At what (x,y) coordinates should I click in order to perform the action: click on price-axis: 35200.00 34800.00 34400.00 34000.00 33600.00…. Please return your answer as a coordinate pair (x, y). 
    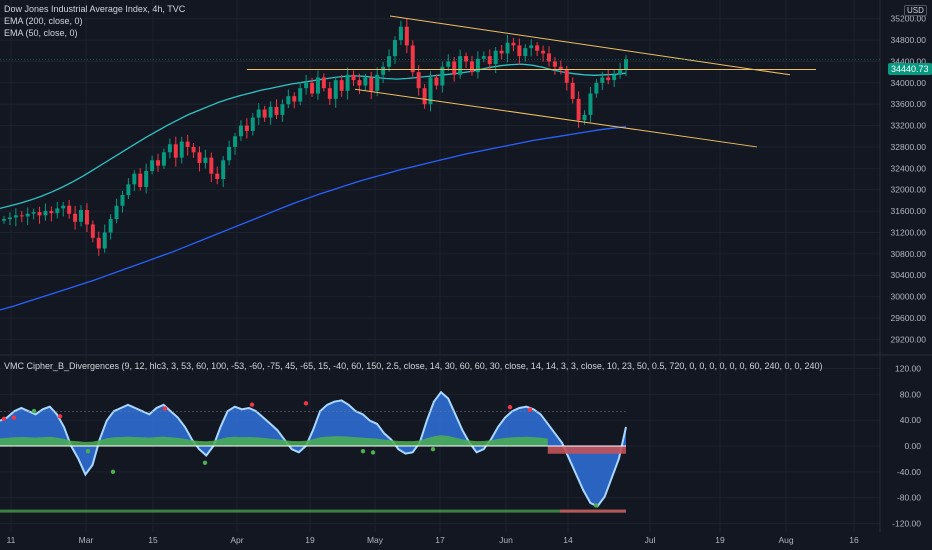
    Looking at the image, I should click on (909, 179).